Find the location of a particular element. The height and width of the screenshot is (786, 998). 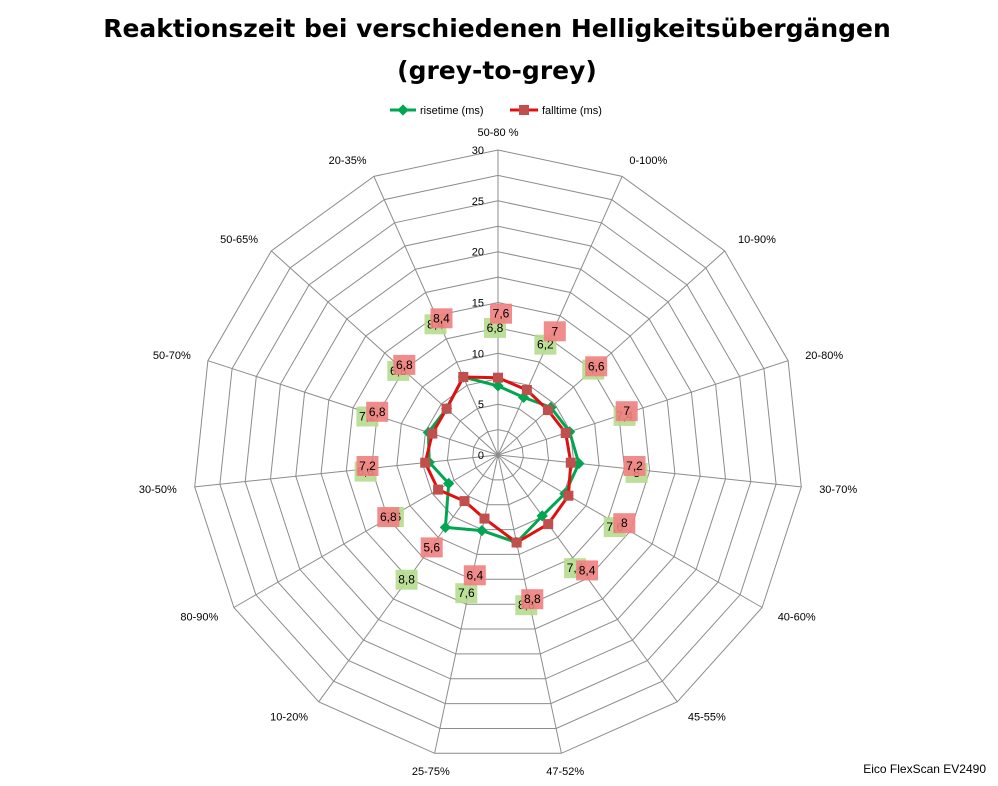

tick-label: 10 is located at coordinates (478, 354).